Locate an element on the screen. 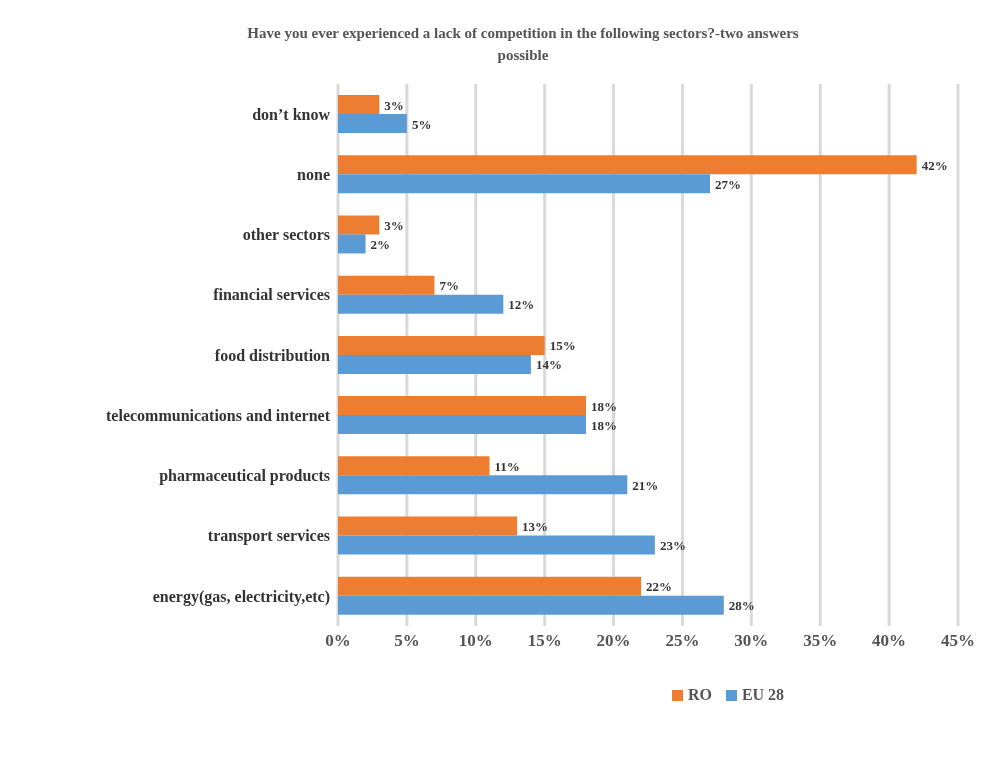 The height and width of the screenshot is (763, 1004). data-label: 22% is located at coordinates (659, 587).